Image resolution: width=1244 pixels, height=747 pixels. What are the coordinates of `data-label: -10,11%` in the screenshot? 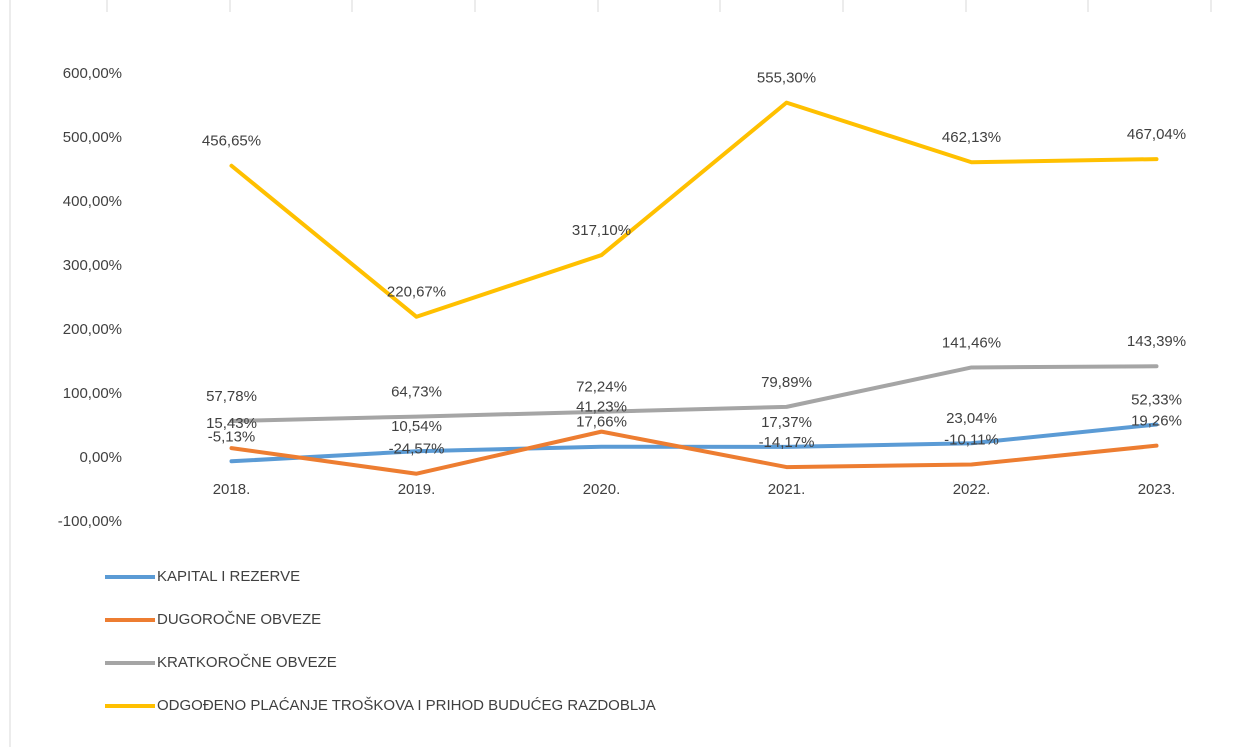 It's located at (971, 439).